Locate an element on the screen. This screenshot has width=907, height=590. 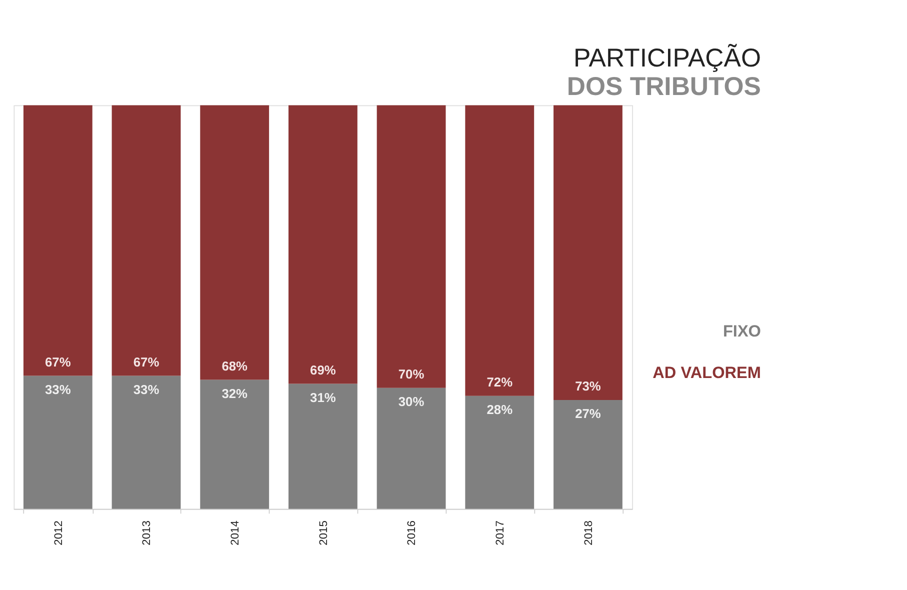
data-label: 31% is located at coordinates (323, 397).